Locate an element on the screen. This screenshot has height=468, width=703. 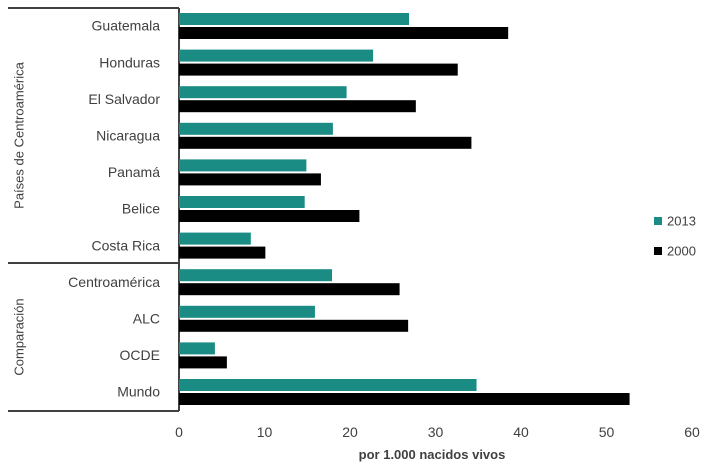
legend-swatch-2013 is located at coordinates (658, 221).